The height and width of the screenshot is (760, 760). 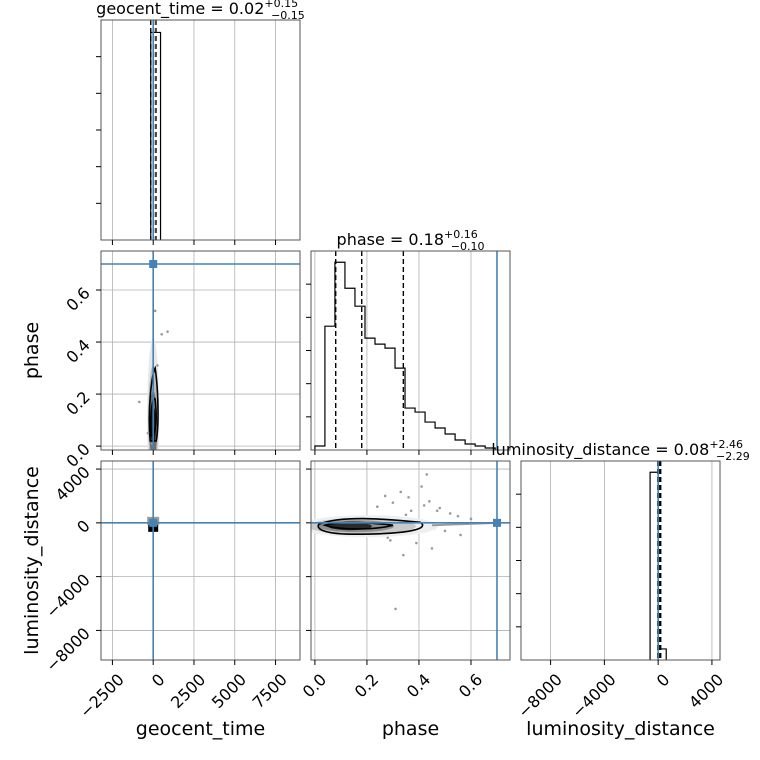 I want to click on x-tick-label-luminosity_distance-3: 4000, so click(x=706, y=691).